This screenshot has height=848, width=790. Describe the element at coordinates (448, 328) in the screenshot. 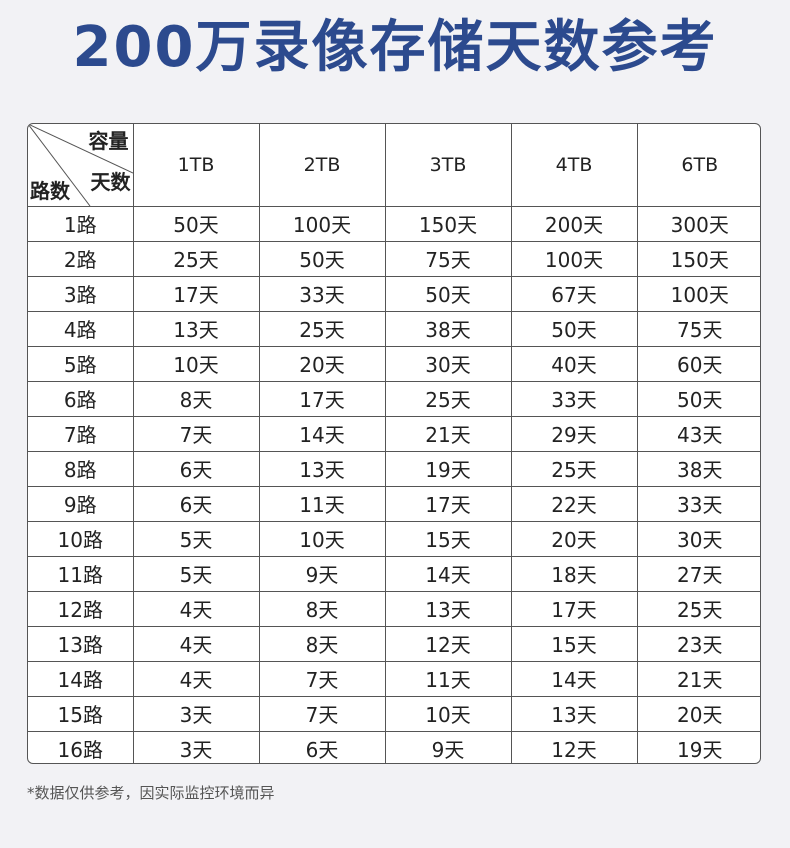

I see `table-cell: 38天` at that location.